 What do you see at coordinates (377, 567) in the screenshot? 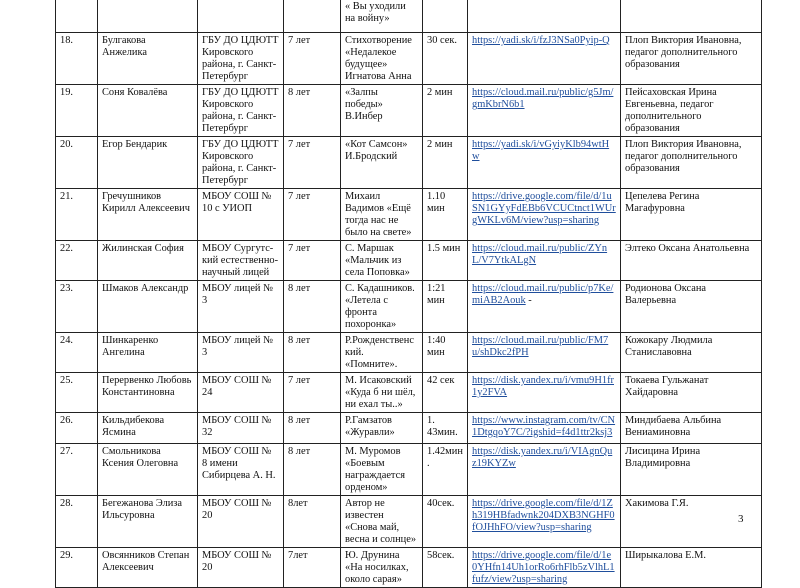
I see `work-text: Ю. Друнина «На носилках, около сарая»` at bounding box center [377, 567].